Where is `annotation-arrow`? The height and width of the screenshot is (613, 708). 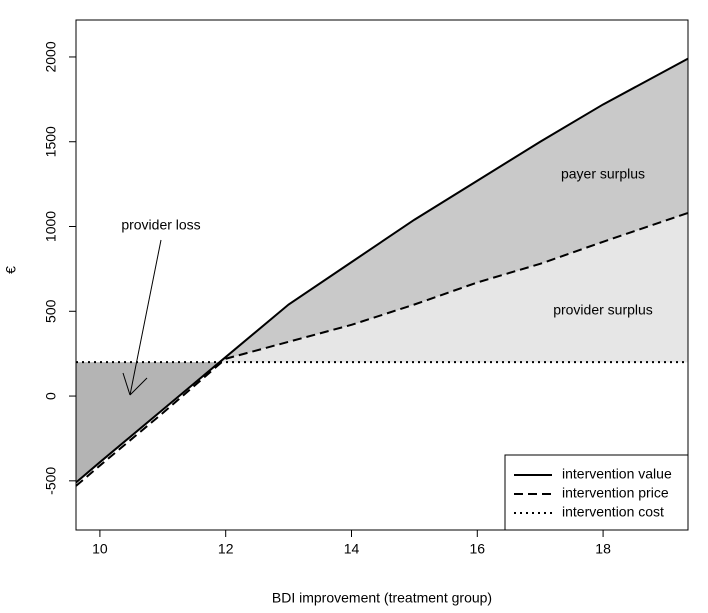
annotation-arrow is located at coordinates (142, 317).